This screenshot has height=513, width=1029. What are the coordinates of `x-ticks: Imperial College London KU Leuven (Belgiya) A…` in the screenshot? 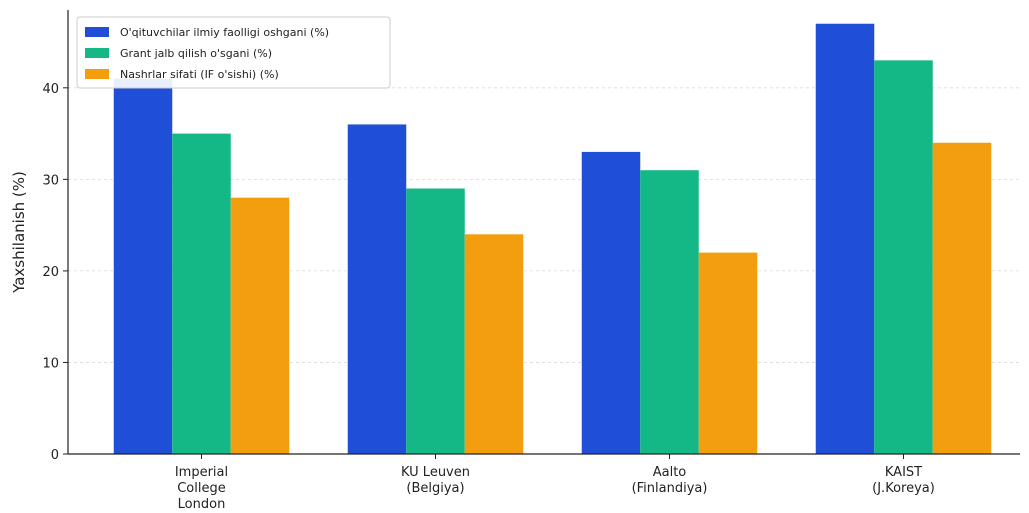 It's located at (555, 483).